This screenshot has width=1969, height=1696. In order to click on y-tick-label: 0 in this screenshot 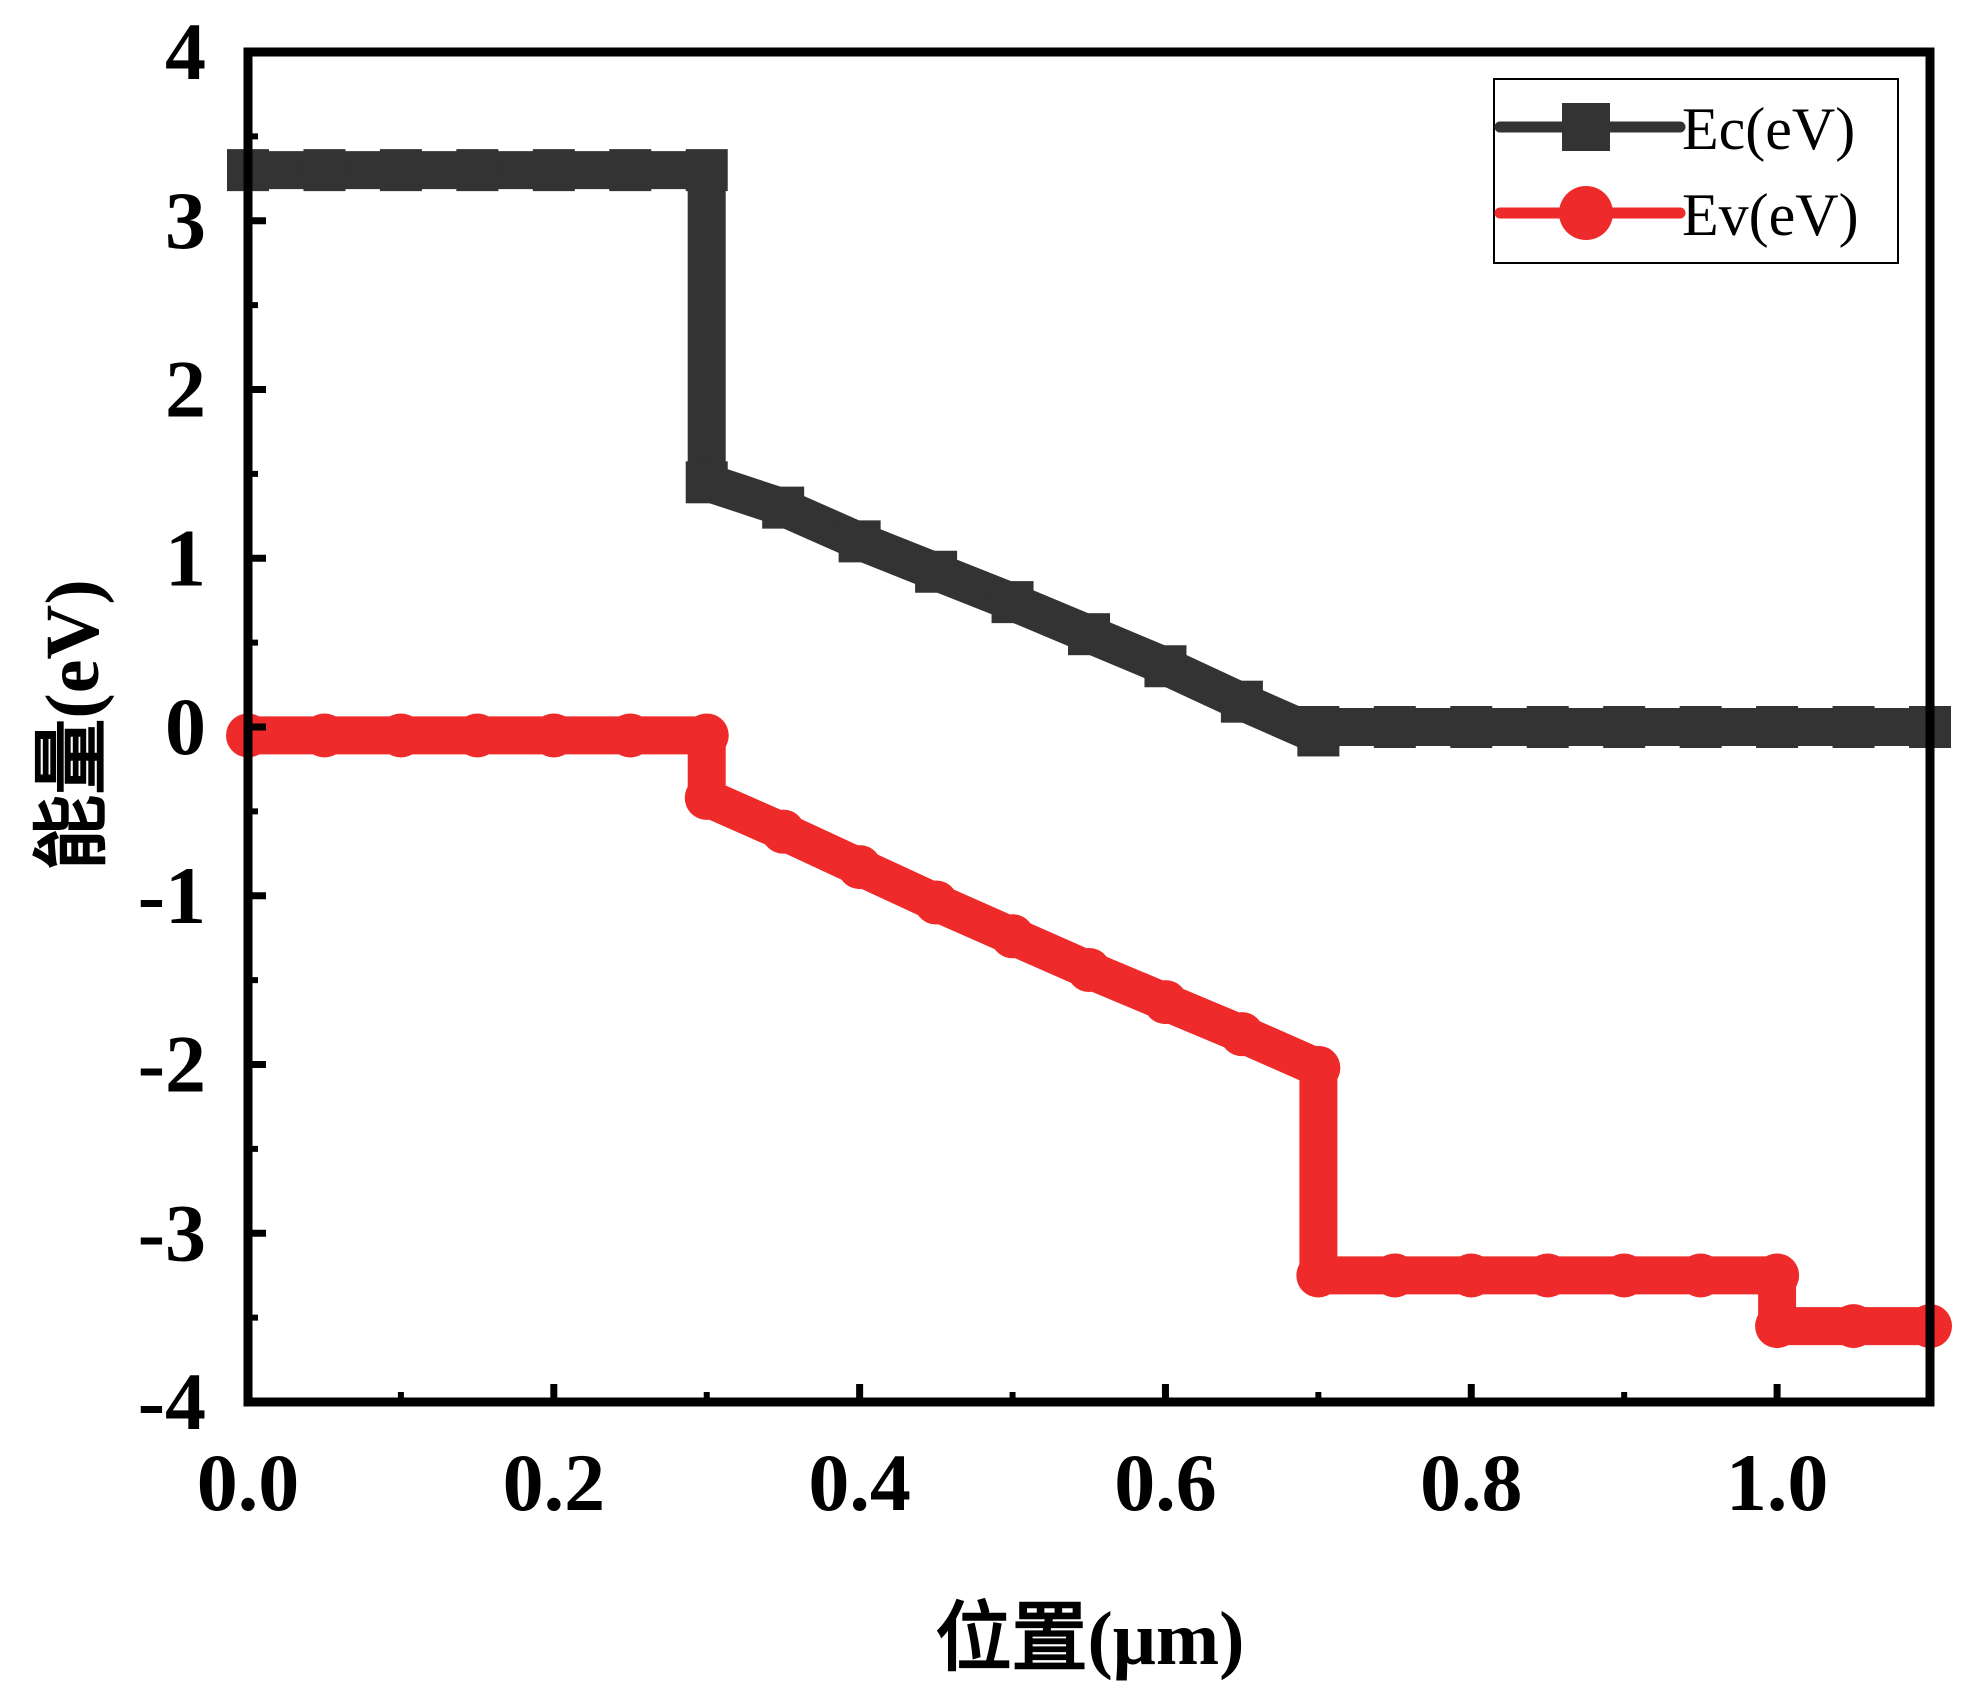, I will do `click(185, 726)`.